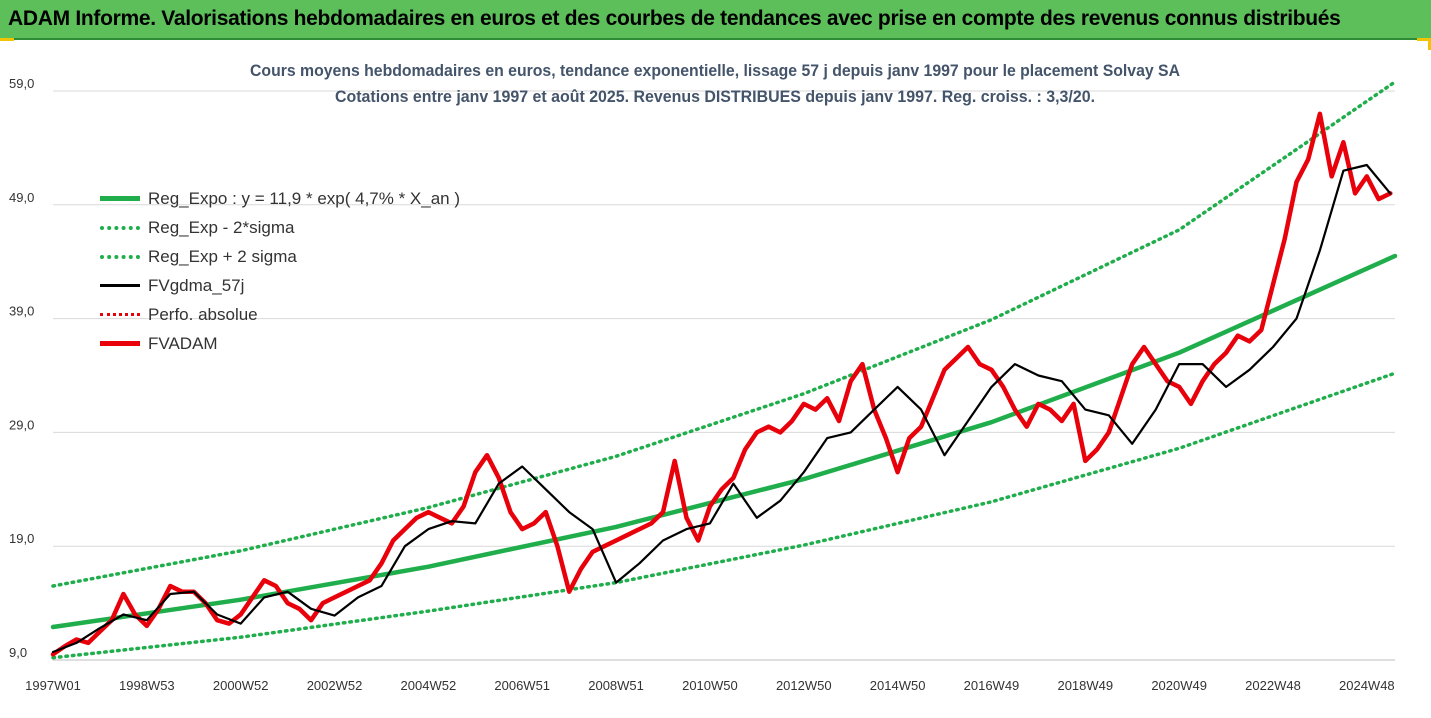  What do you see at coordinates (221, 227) in the screenshot?
I see `legend-label-reg-exp-minus: Reg_Exp - 2*sigma` at bounding box center [221, 227].